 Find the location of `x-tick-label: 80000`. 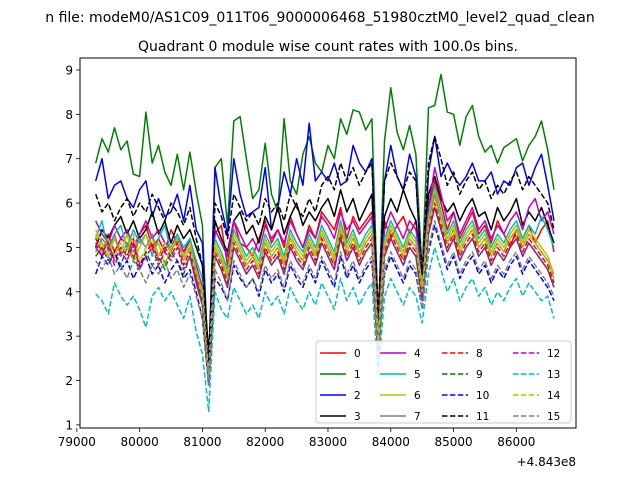

x-tick-label: 80000 is located at coordinates (140, 442).